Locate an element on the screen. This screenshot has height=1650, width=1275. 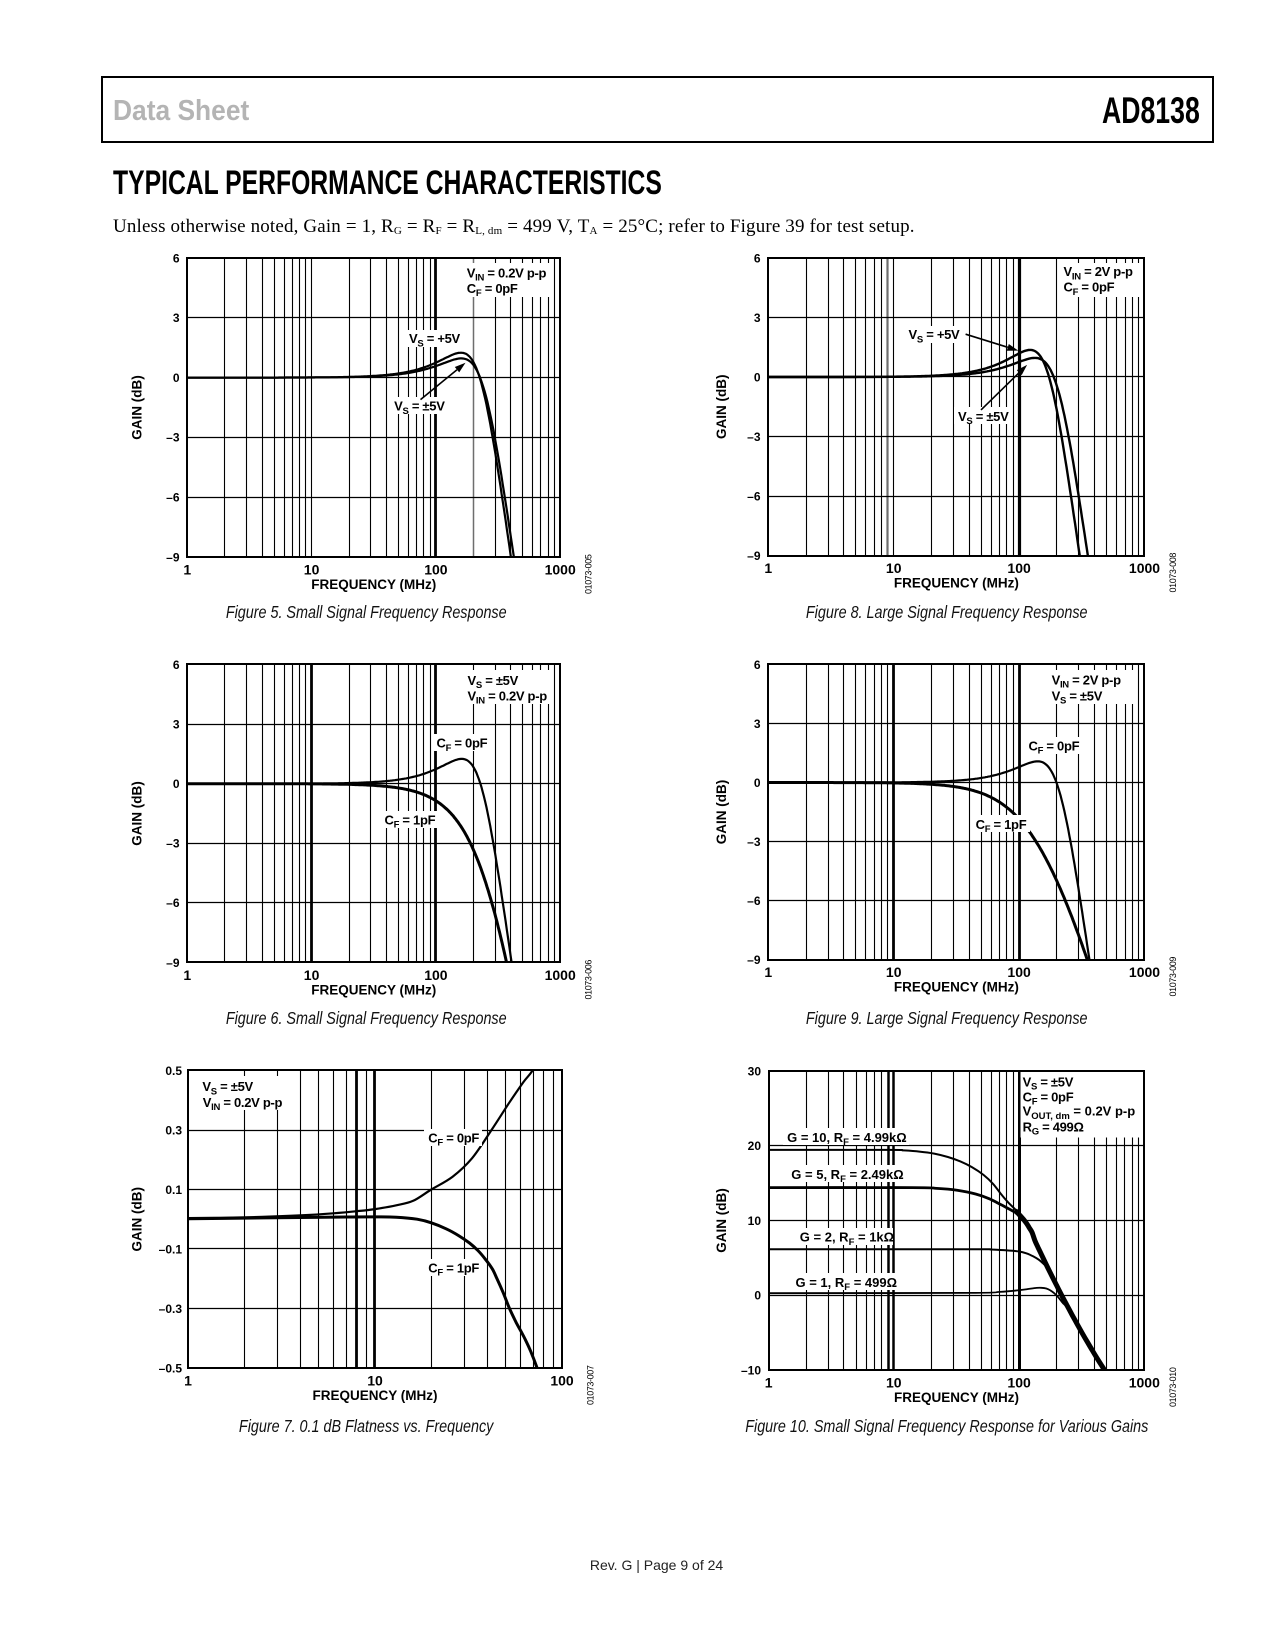
svg-text: 01073-010 is located at coordinates (1173, 1387).